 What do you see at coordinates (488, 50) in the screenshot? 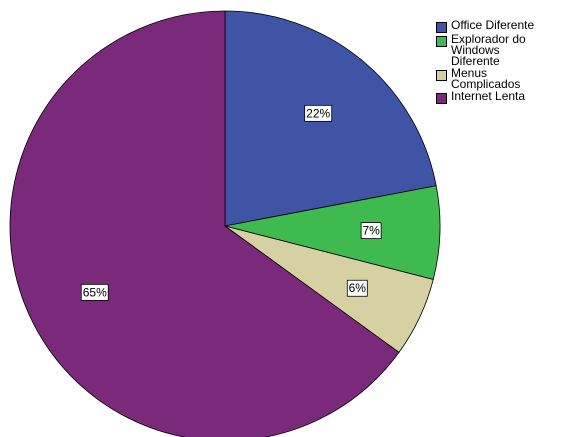
I see `legend-label-1: Explorador do Windows Diferente` at bounding box center [488, 50].